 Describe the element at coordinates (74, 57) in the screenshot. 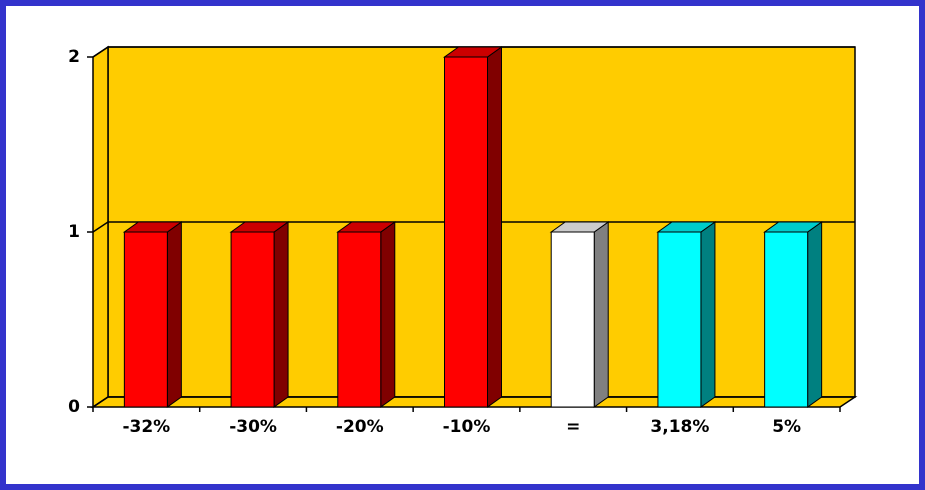

I see `y-tick-label: 2` at that location.